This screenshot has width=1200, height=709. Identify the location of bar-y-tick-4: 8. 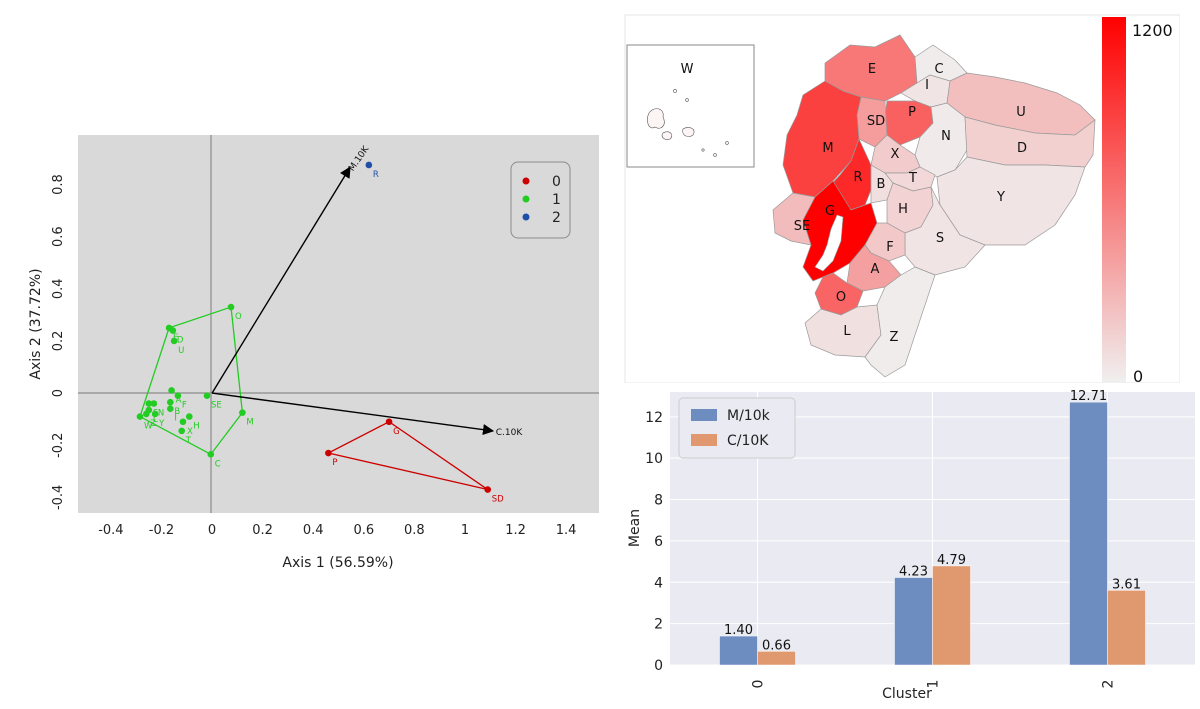
(658, 501).